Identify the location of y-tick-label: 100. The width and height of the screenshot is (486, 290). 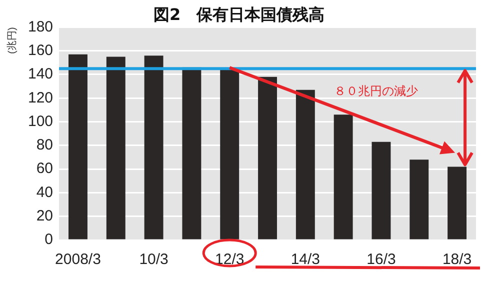
(41, 121).